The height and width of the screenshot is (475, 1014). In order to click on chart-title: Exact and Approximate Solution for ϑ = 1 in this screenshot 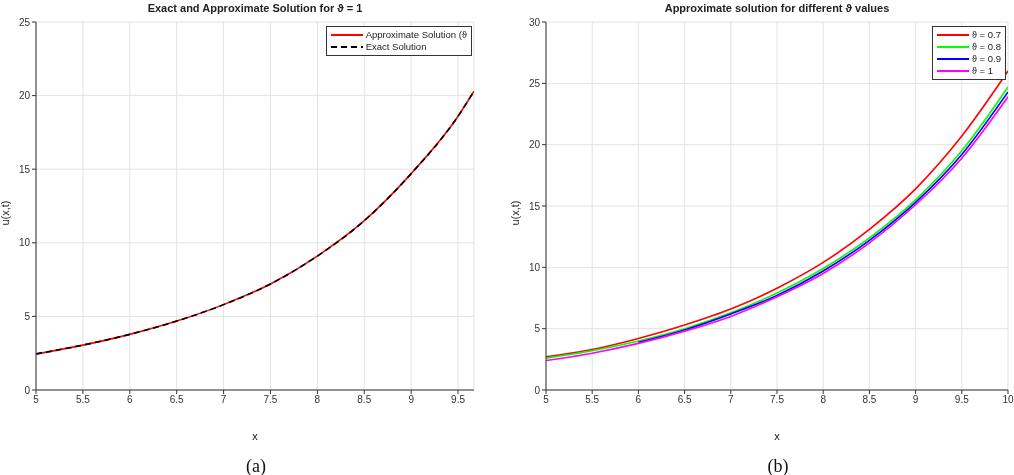, I will do `click(255, 8)`.